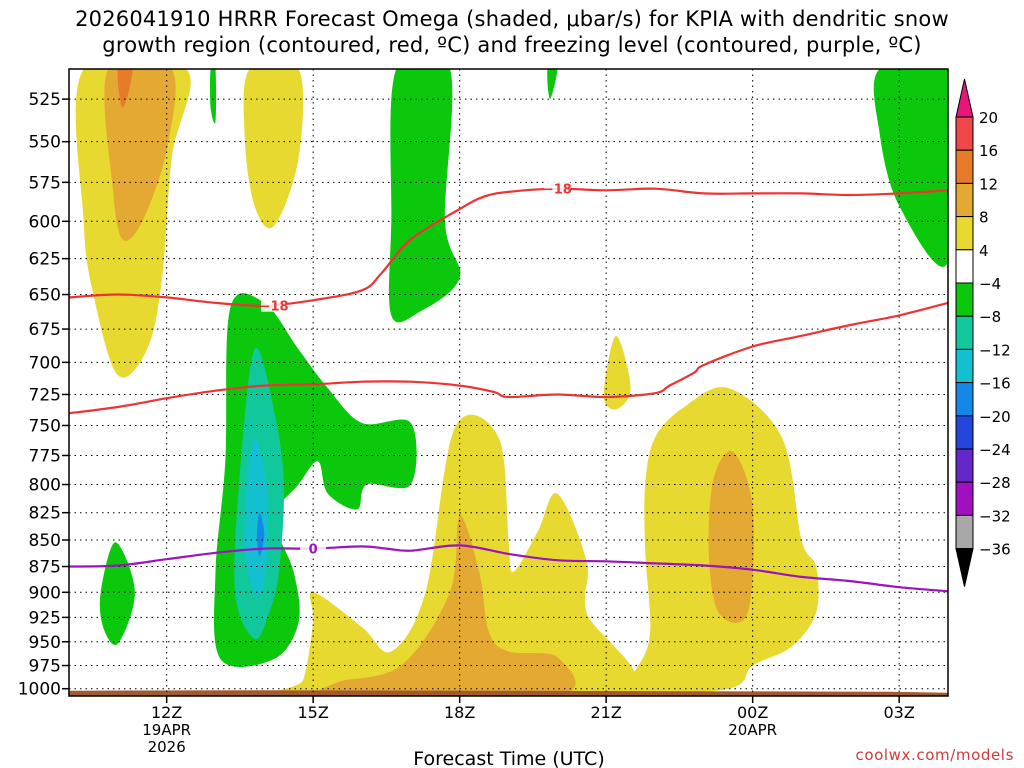 The image size is (1024, 768). What do you see at coordinates (45, 568) in the screenshot?
I see `y-tick-label-875: 875` at bounding box center [45, 568].